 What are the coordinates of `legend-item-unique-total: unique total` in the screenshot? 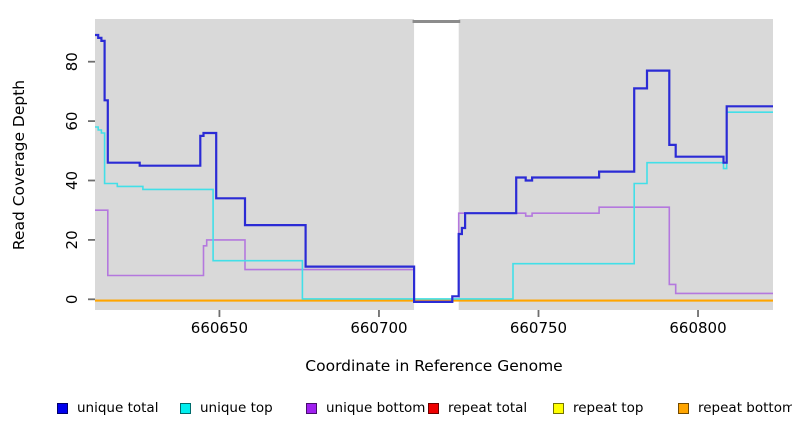 It's located at (107, 408).